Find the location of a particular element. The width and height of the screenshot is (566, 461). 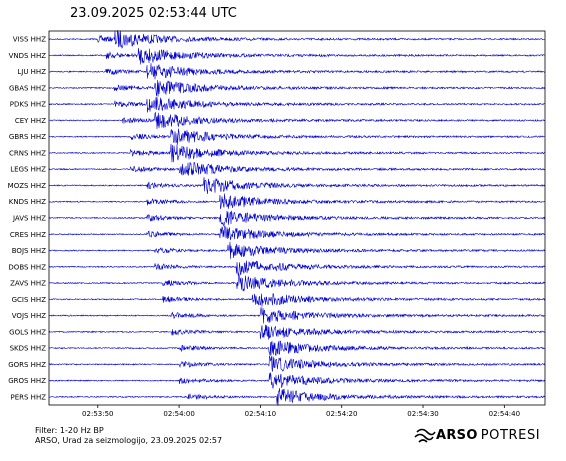

trace-mozs is located at coordinates (297, 185).